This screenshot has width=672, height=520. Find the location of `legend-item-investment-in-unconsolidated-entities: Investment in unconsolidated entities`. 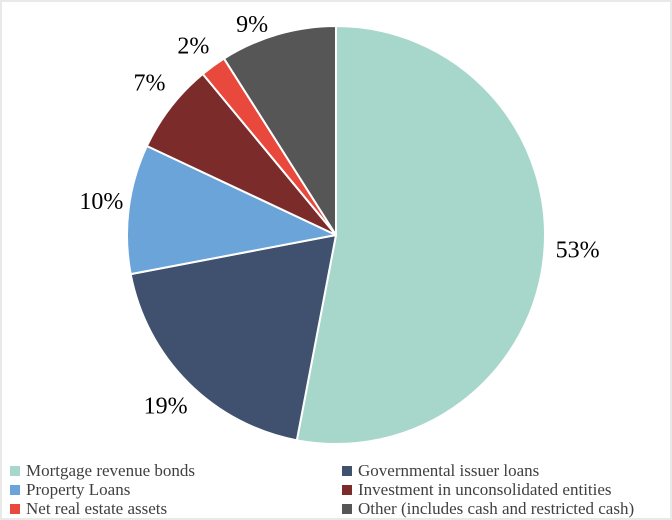

legend-item-investment-in-unconsolidated-entities: Investment in unconsolidated entities is located at coordinates (504, 489).